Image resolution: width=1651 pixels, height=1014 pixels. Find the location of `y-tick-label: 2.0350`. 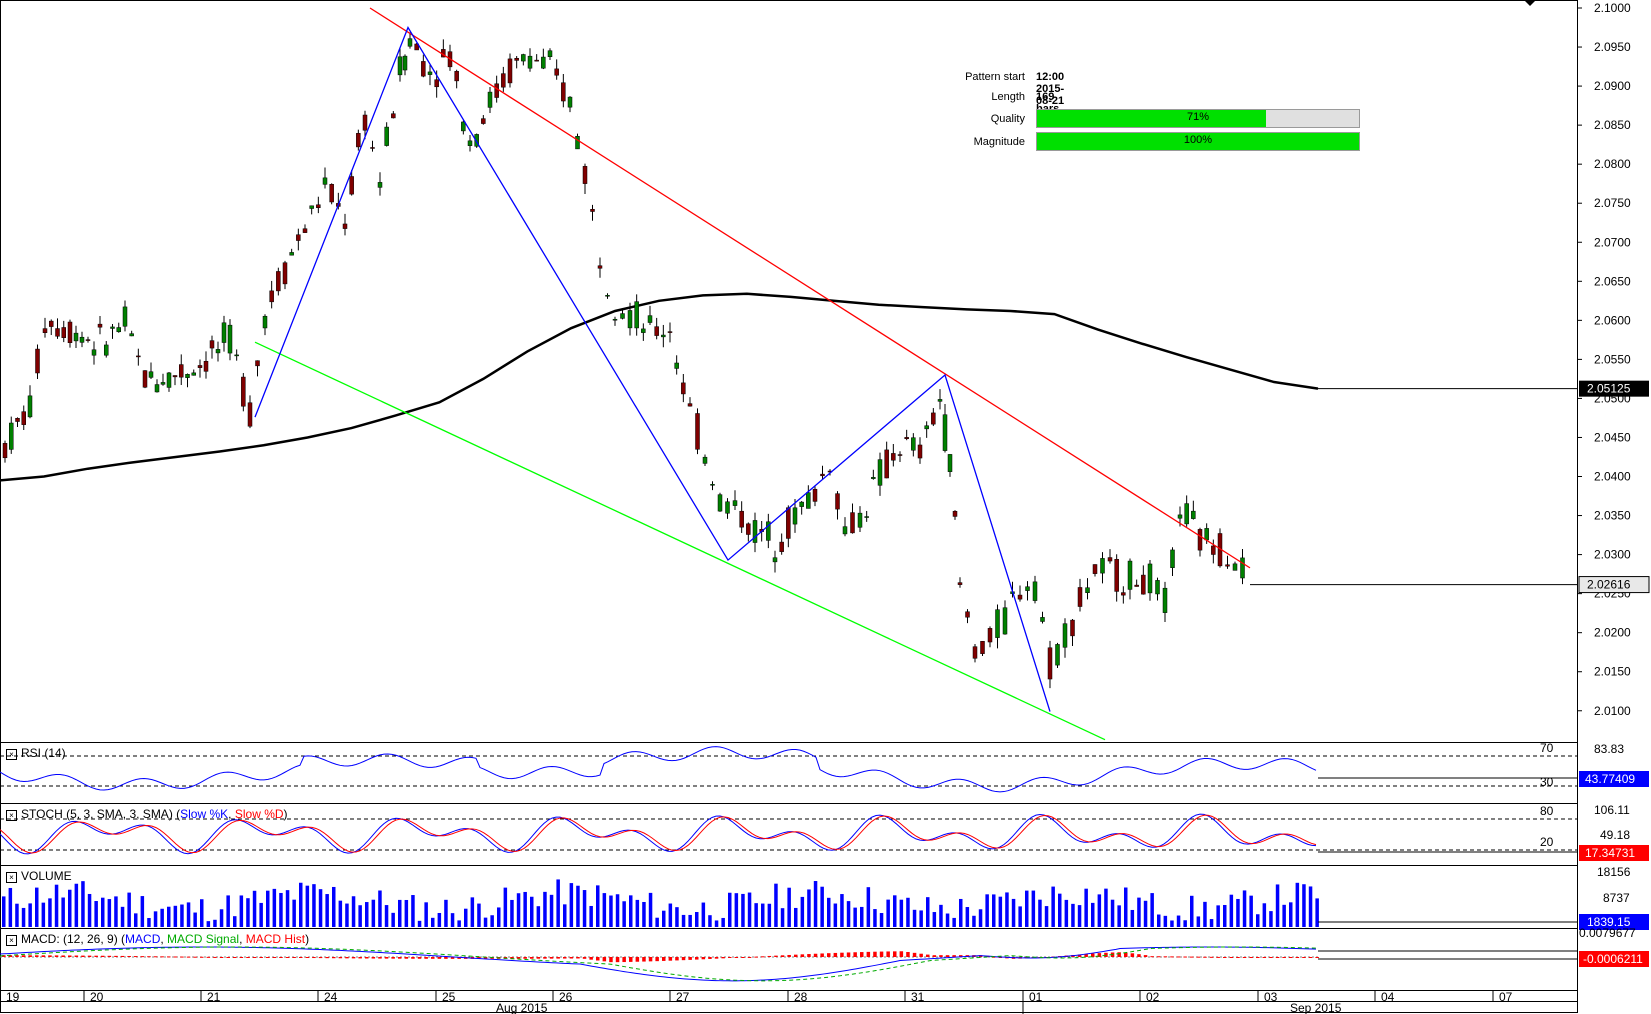

y-tick-label: 2.0350 is located at coordinates (1612, 516).